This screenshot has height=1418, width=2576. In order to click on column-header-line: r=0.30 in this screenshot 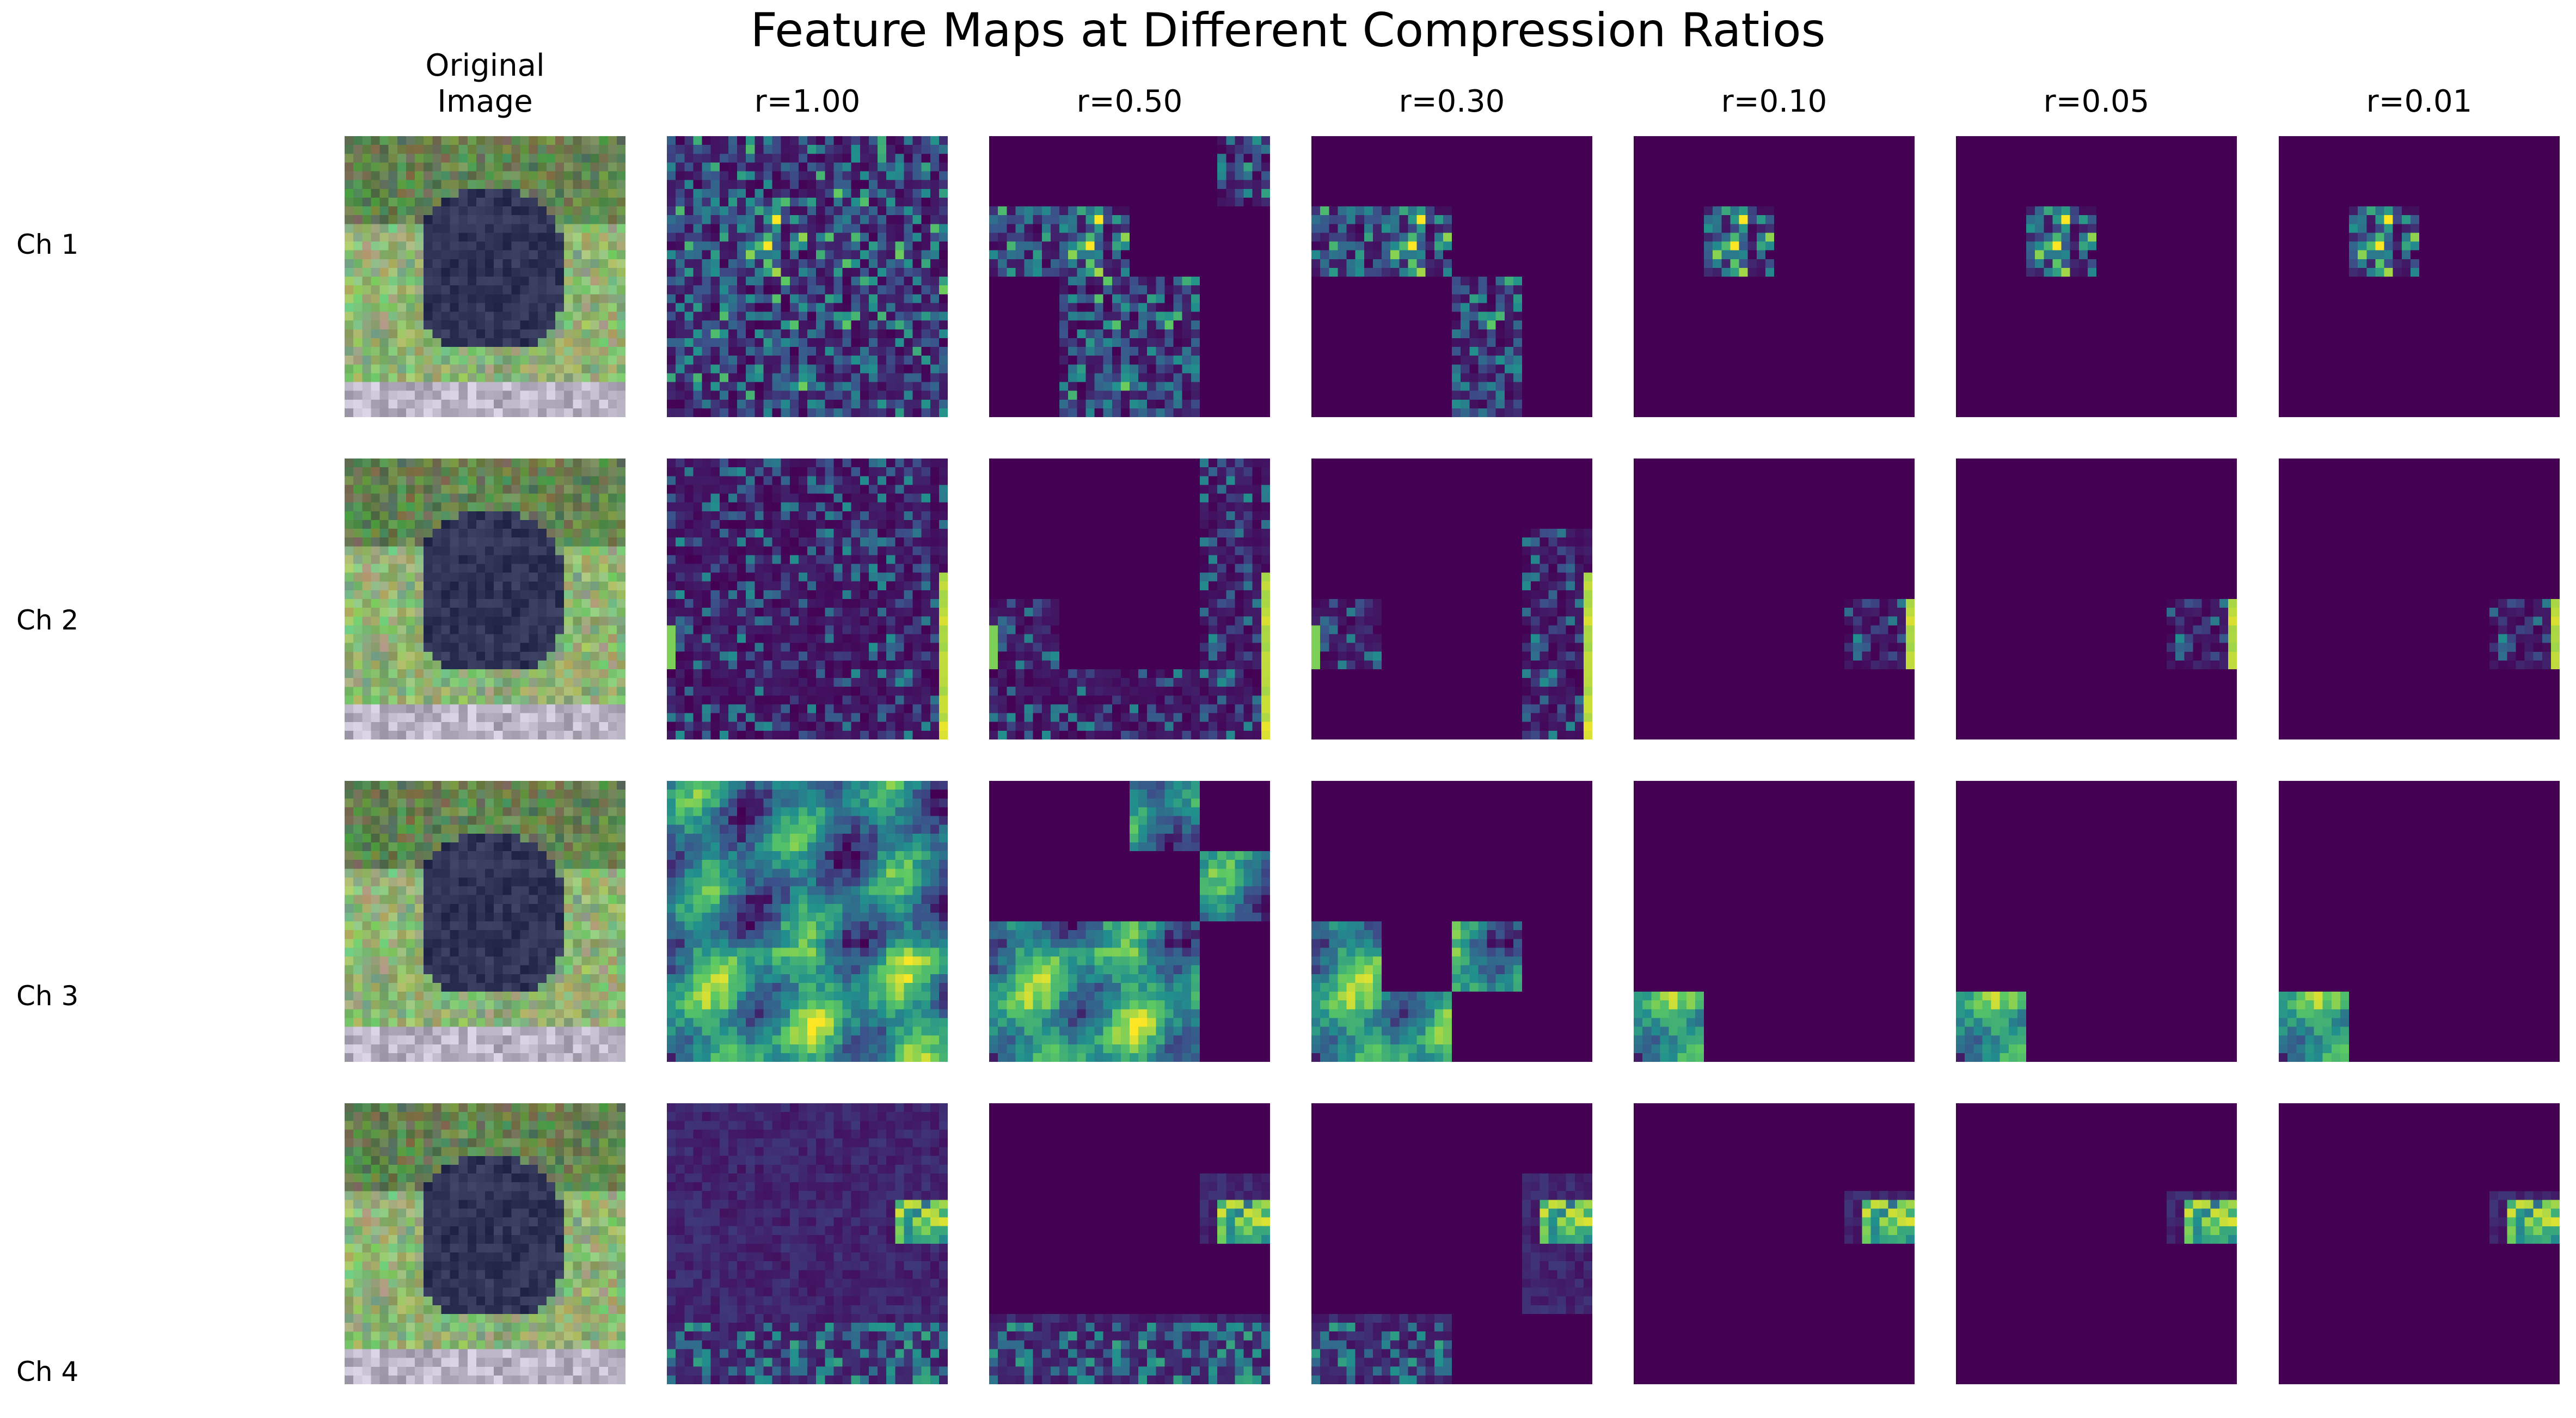, I will do `click(1452, 101)`.